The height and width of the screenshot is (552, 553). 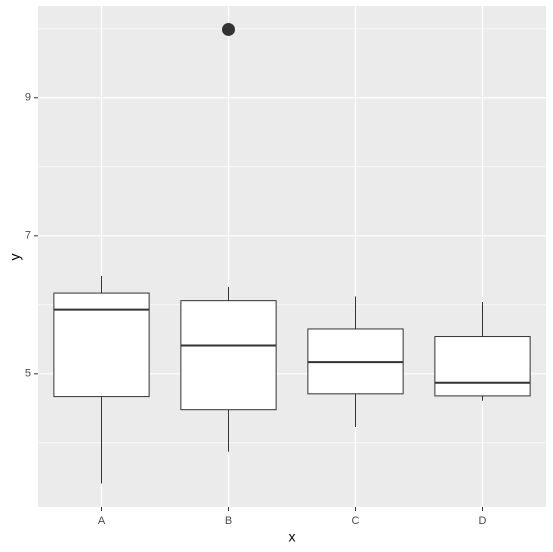 I want to click on y-tick-label: 5, so click(x=28, y=374).